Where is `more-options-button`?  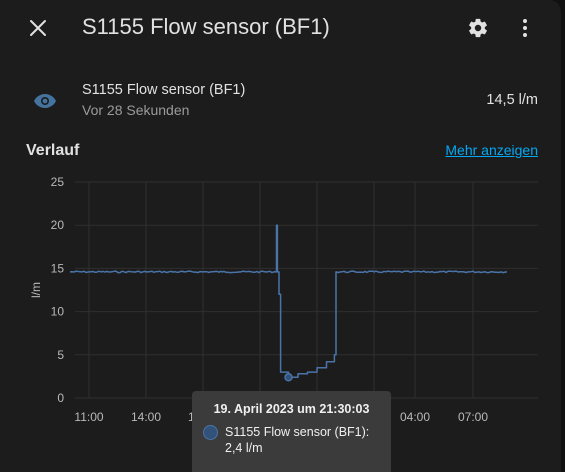 more-options-button is located at coordinates (525, 28).